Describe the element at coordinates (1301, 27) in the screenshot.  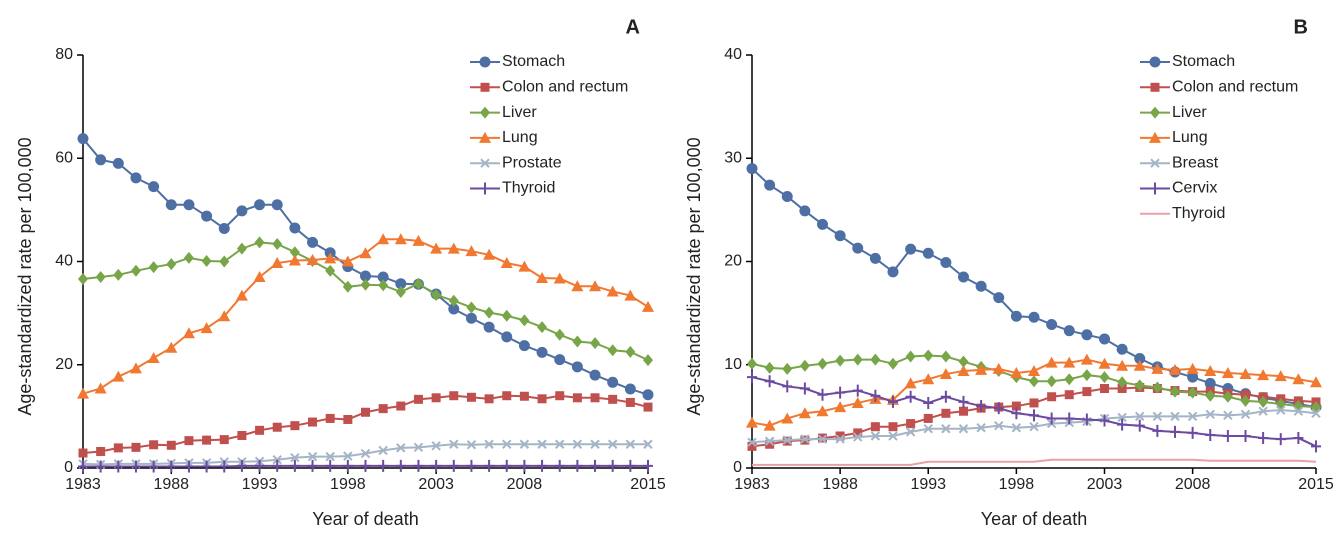
I see `panel-label: B` at that location.